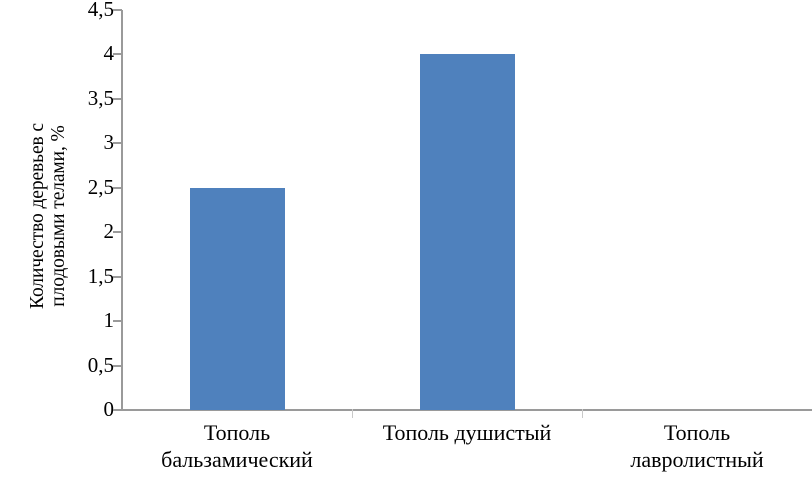  I want to click on x-axis-category-label-line: лавролистный, so click(697, 459).